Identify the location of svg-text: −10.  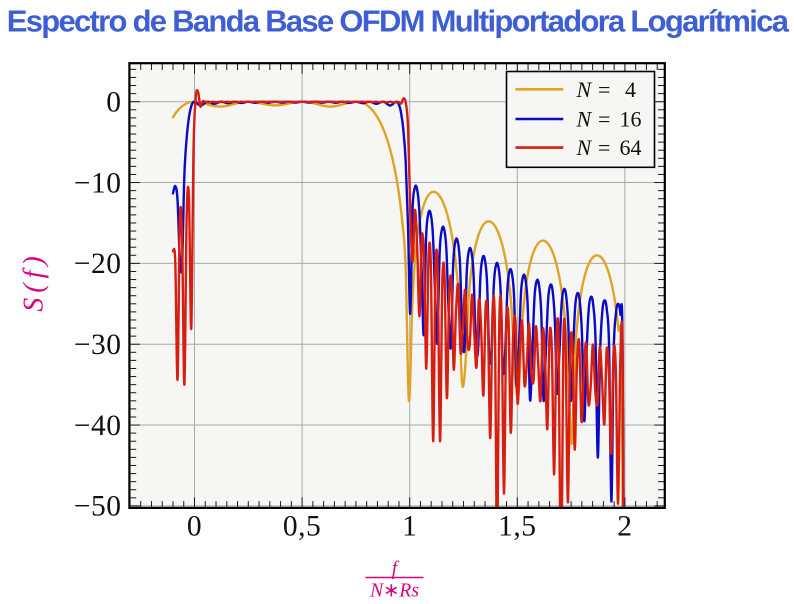
(98, 183).